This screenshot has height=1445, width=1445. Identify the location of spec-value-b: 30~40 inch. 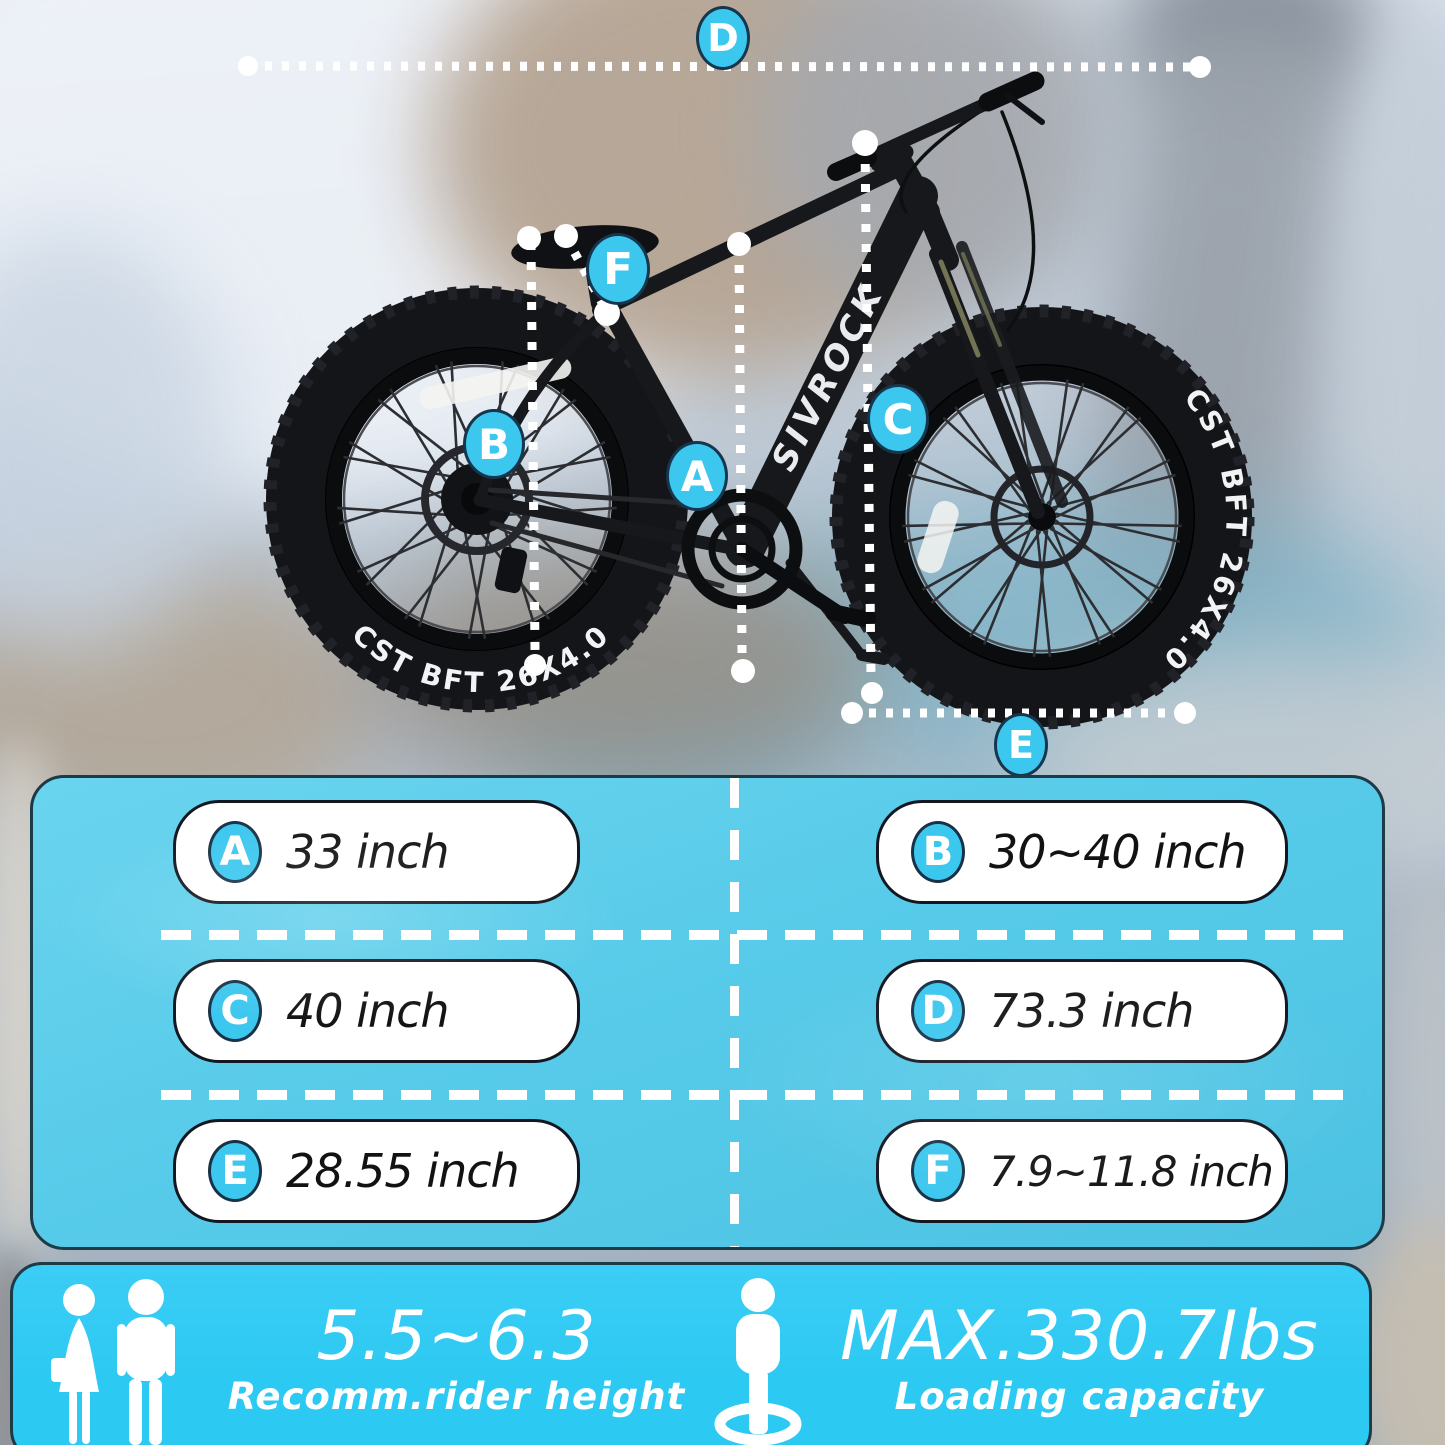
(1118, 852).